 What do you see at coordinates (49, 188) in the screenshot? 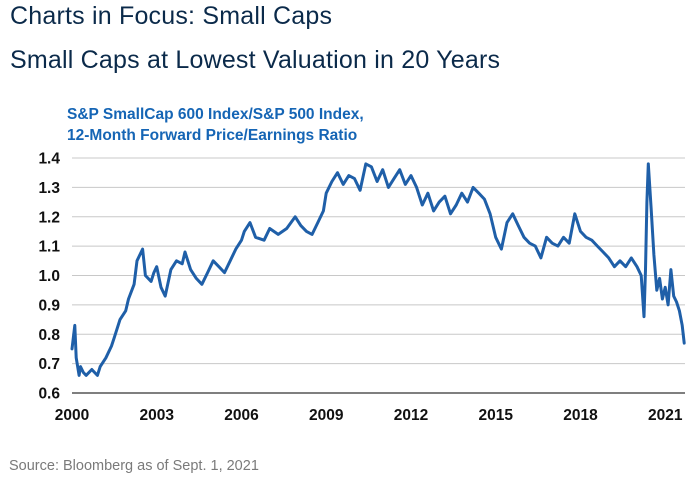
I see `y-tick-label: 1.3` at bounding box center [49, 188].